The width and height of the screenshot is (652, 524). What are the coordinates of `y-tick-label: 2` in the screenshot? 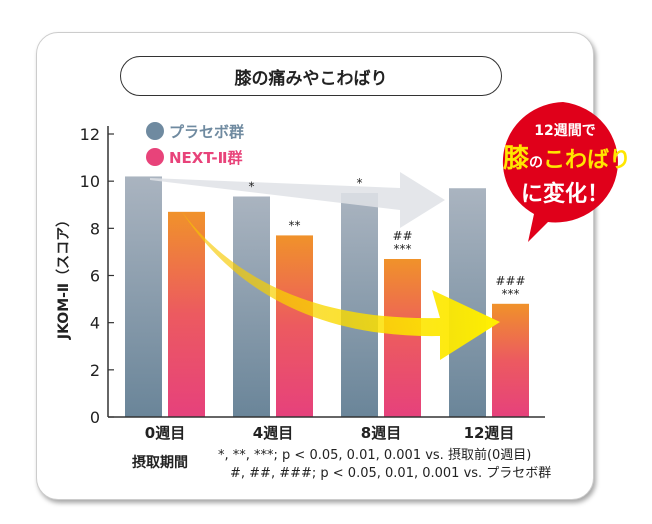 It's located at (95, 370).